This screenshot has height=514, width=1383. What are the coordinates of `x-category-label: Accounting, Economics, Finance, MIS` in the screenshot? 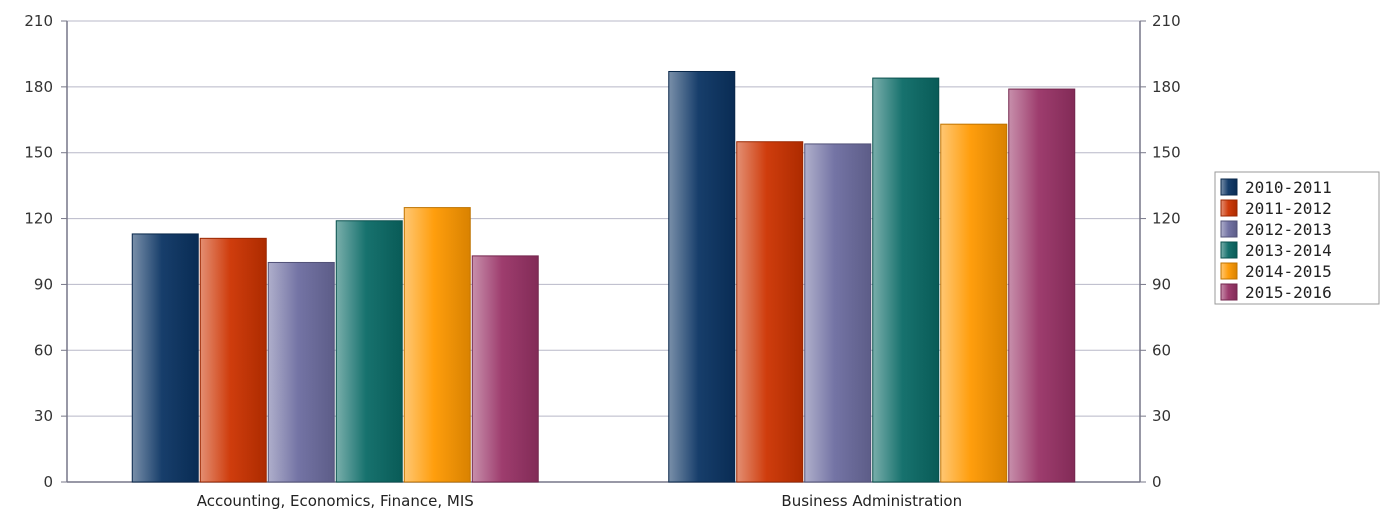 It's located at (335, 501).